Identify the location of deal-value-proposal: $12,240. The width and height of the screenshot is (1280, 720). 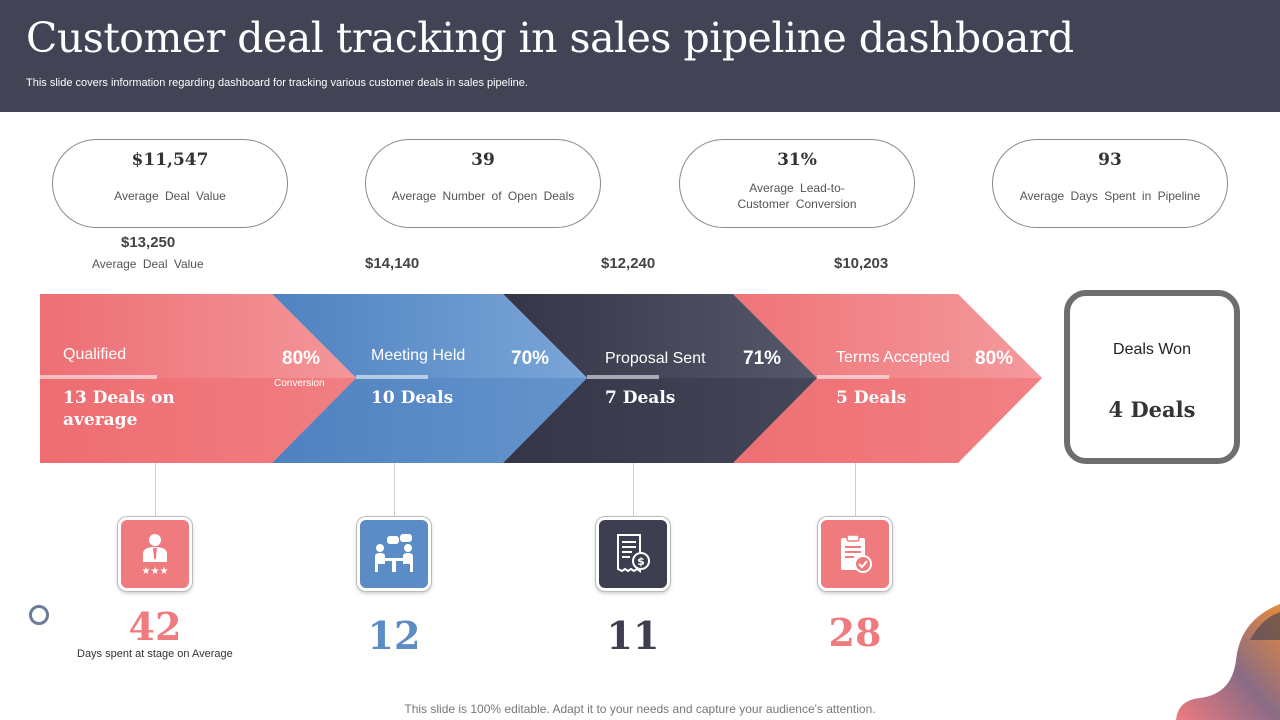
(628, 263).